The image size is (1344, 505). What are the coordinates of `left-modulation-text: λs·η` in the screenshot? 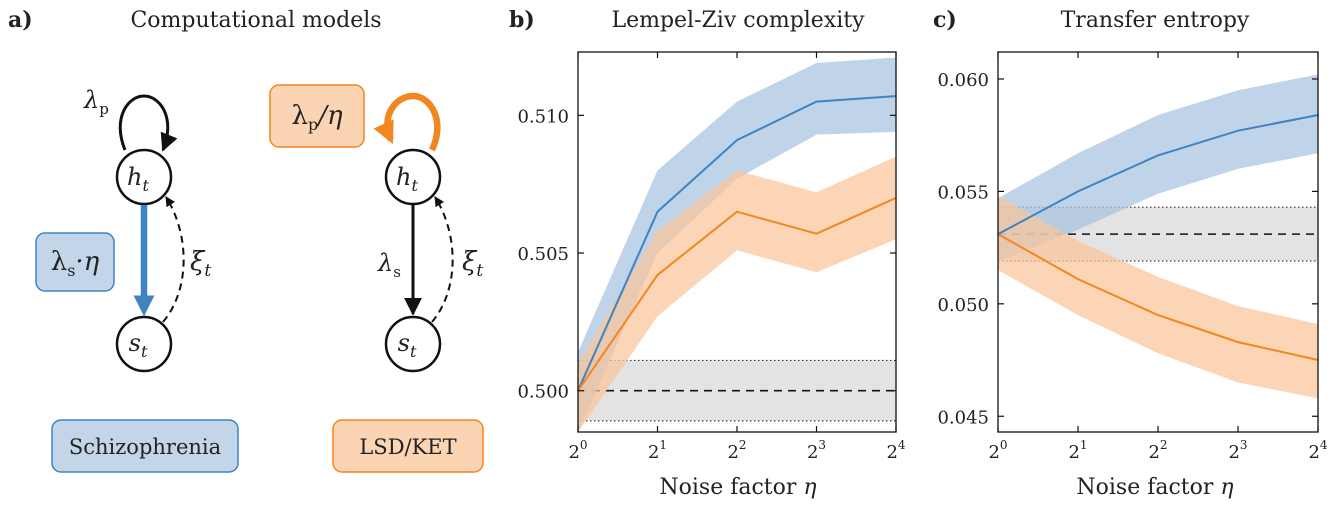 It's located at (75, 263).